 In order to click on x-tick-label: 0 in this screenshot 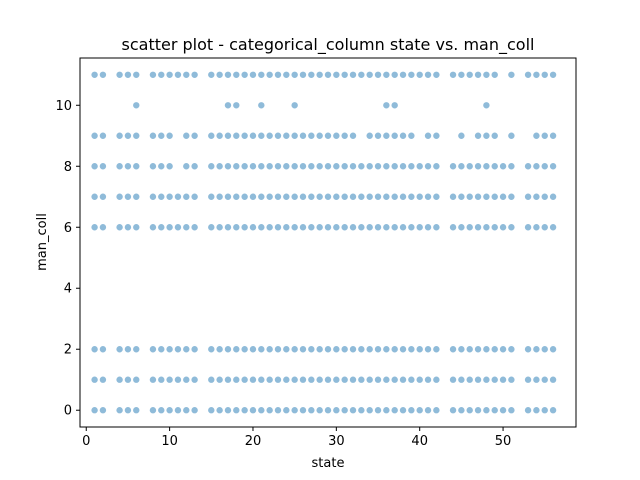, I will do `click(86, 441)`.